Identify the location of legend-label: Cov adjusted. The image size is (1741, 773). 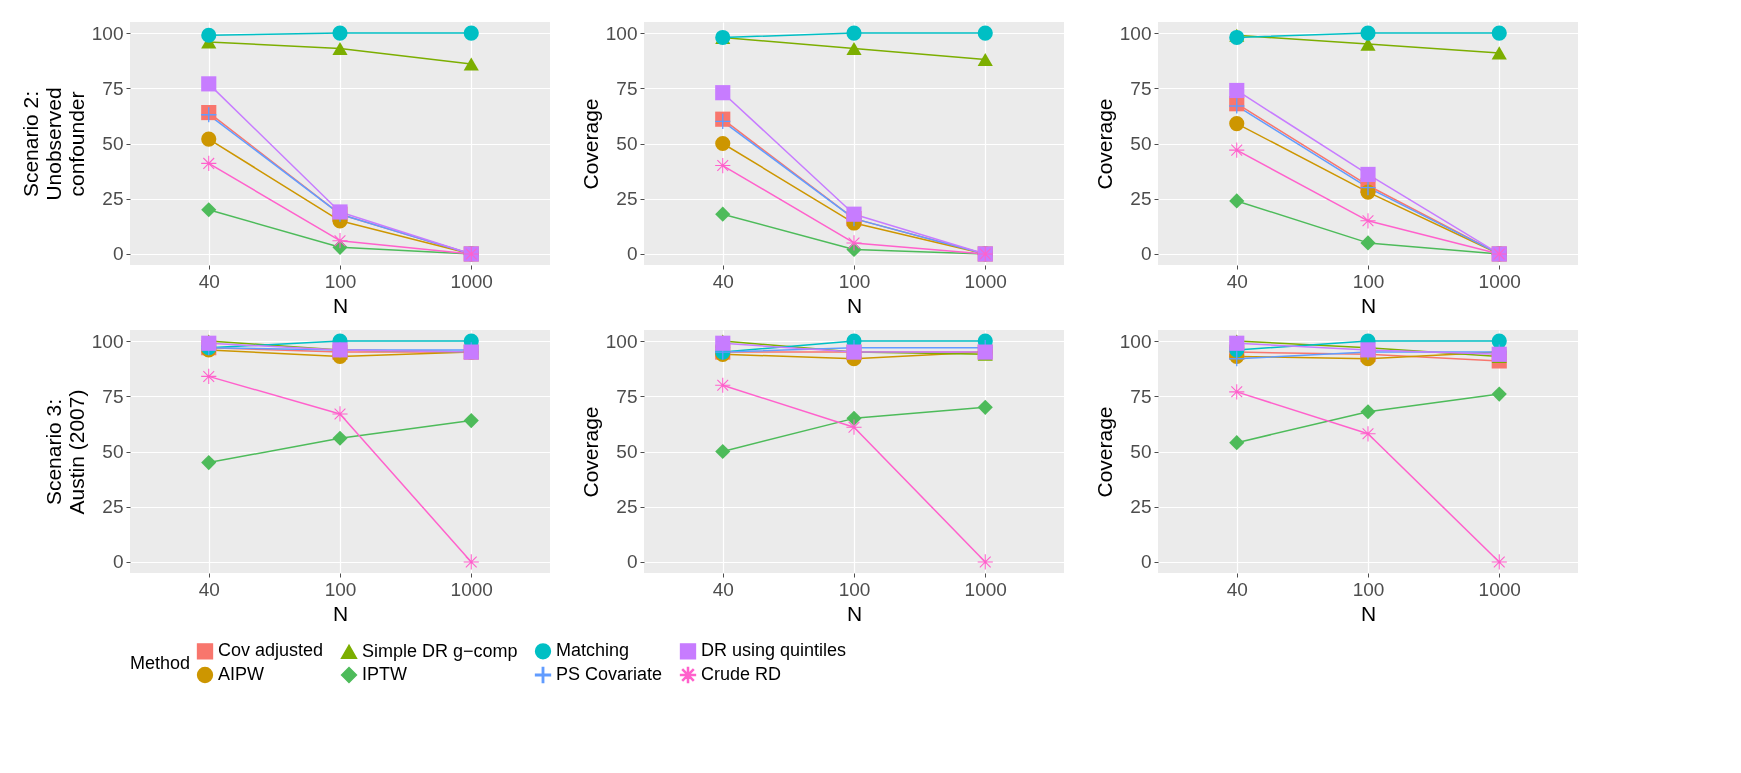
(271, 650).